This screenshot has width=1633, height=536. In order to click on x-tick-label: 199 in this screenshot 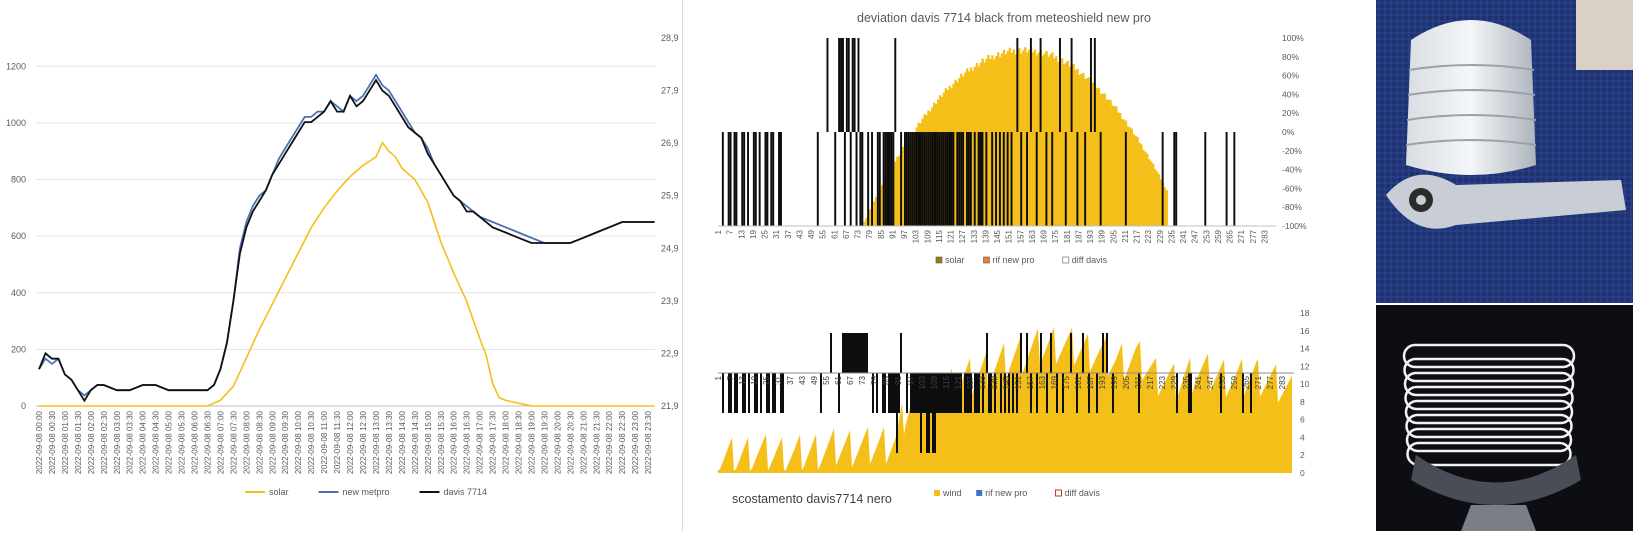, I will do `click(1102, 236)`.